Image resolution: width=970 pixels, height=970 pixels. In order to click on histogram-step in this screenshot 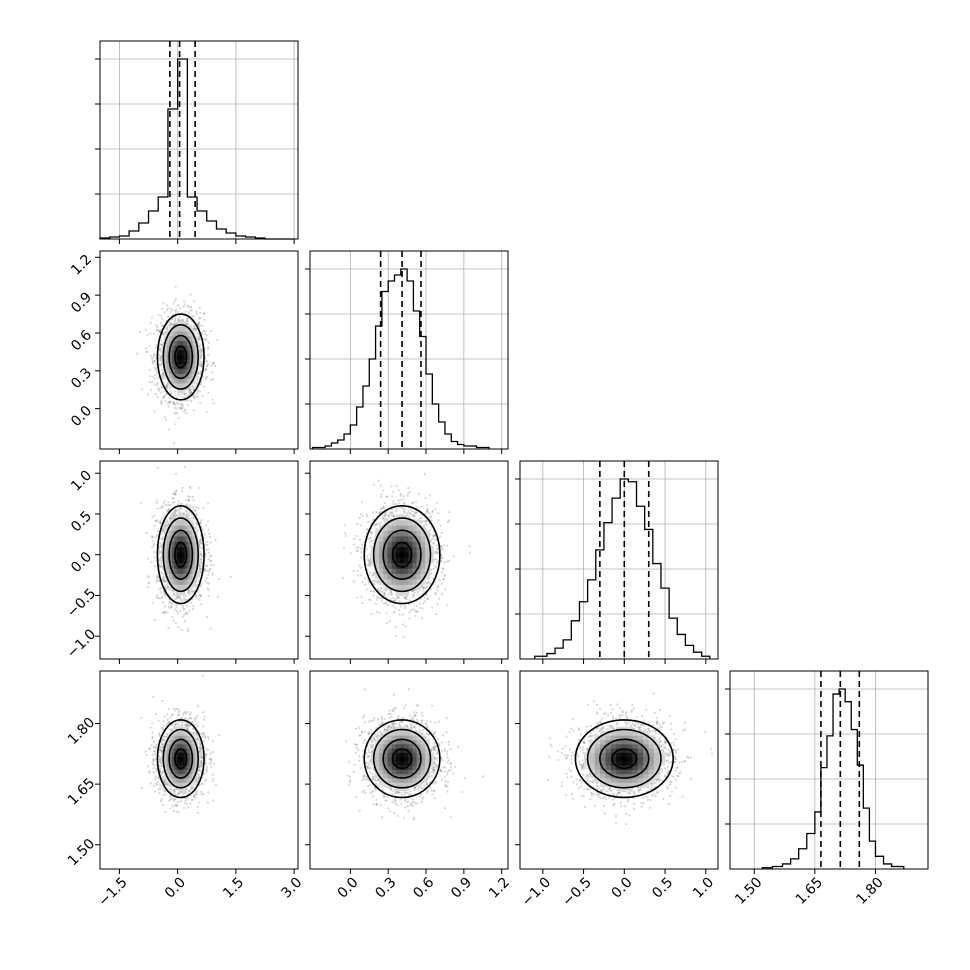, I will do `click(833, 778)`.